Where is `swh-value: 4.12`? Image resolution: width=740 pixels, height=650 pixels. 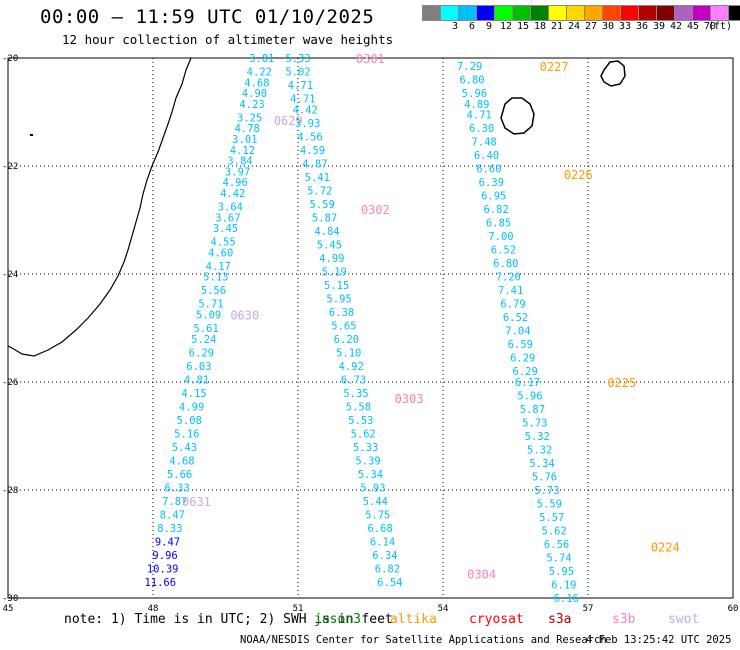
swh-value: 4.12 is located at coordinates (242, 151).